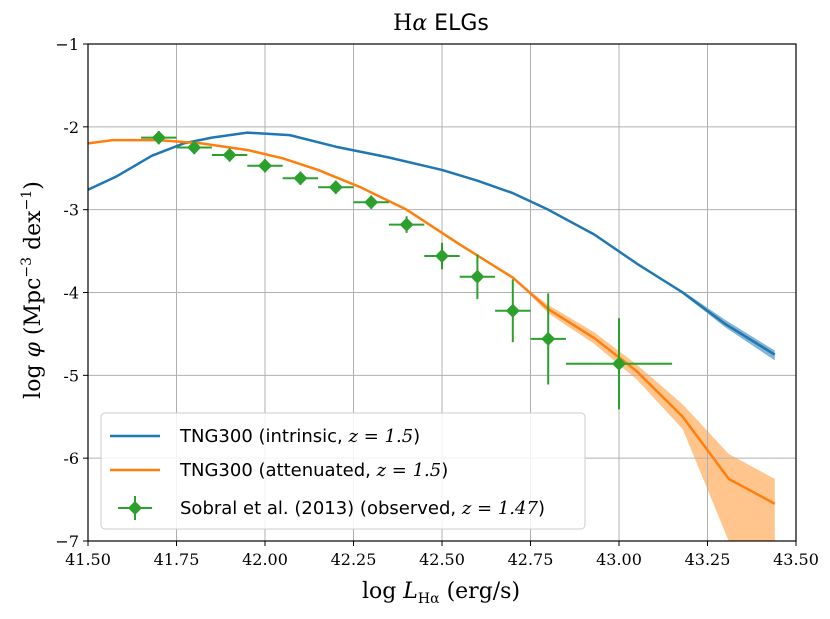  Describe the element at coordinates (67, 44) in the screenshot. I see `y-tick-label: −1` at that location.